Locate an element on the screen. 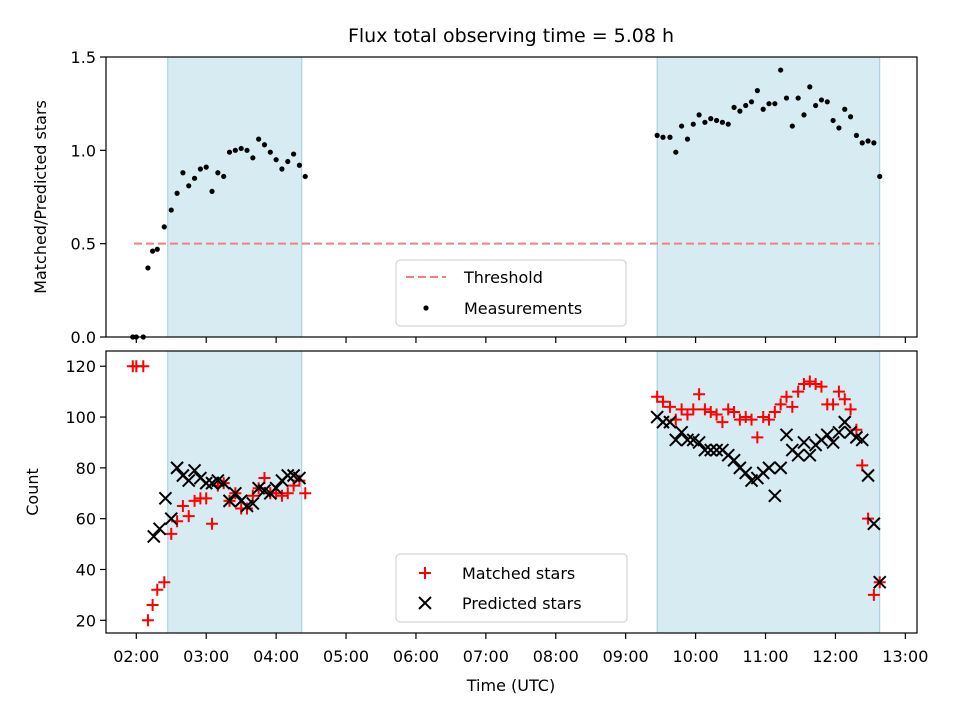 This screenshot has width=960, height=720. legend-predicted-swatch is located at coordinates (425, 603).